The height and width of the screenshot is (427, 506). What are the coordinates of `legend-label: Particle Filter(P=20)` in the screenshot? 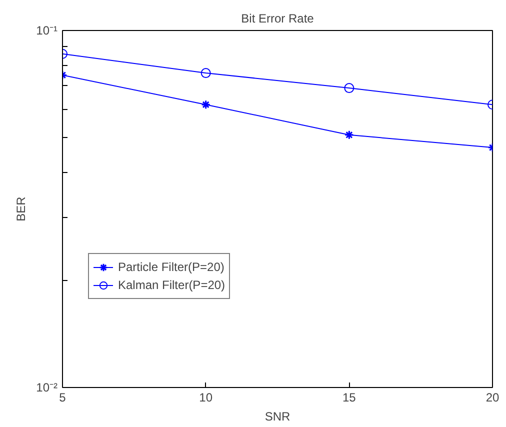 It's located at (171, 267).